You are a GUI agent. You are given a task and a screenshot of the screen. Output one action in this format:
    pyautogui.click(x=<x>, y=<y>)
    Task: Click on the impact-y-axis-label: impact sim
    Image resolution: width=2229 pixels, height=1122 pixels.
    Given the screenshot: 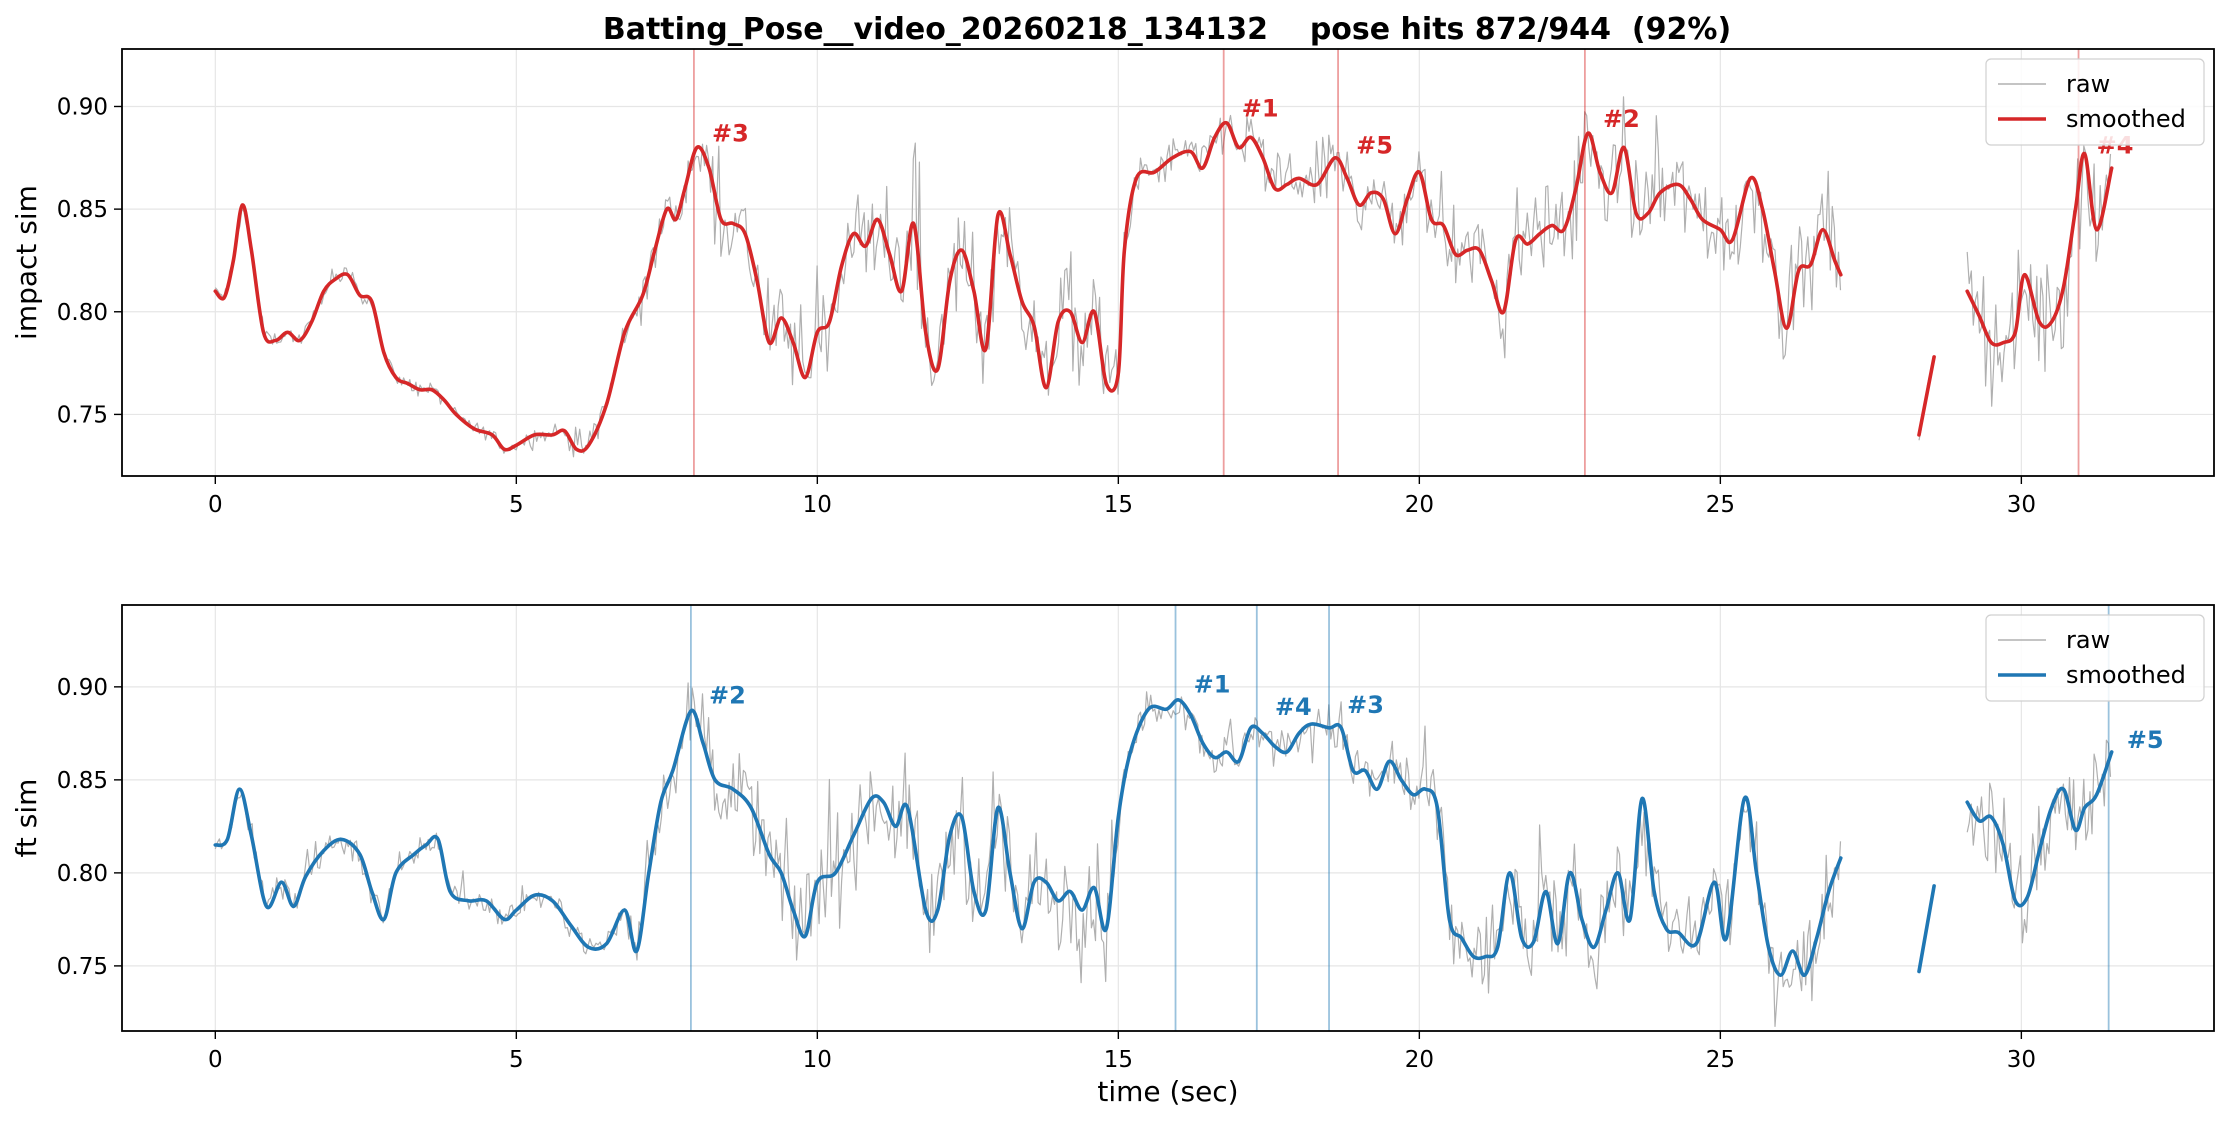 What is the action you would take?
    pyautogui.click(x=26, y=262)
    